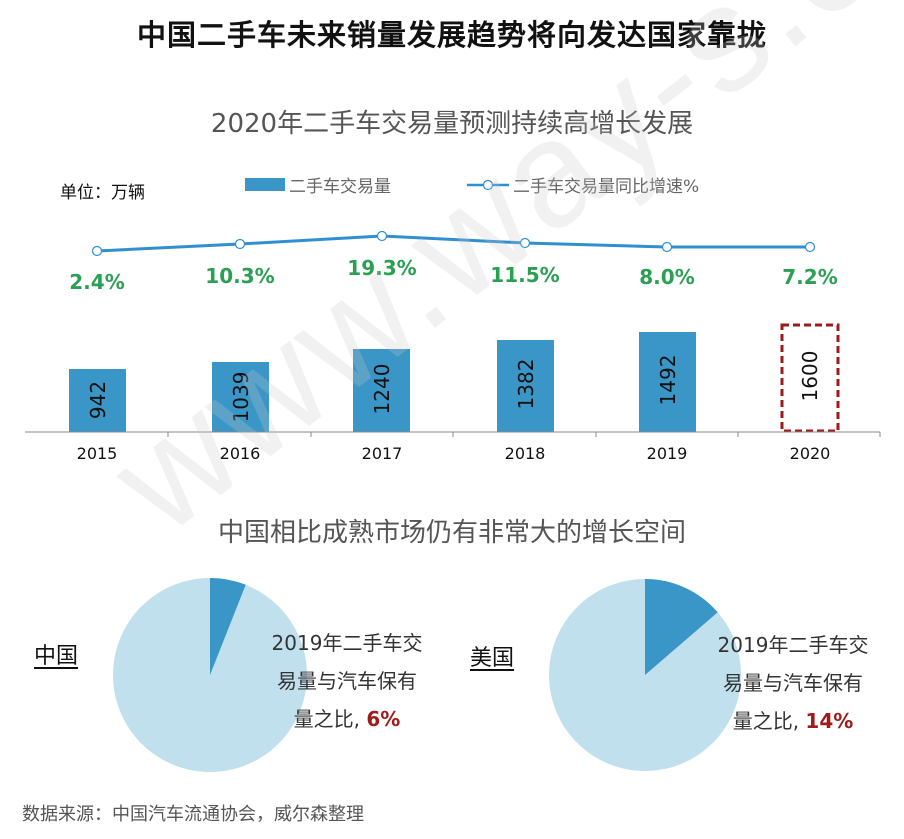 This screenshot has width=904, height=839. I want to click on bar-2016, so click(240, 397).